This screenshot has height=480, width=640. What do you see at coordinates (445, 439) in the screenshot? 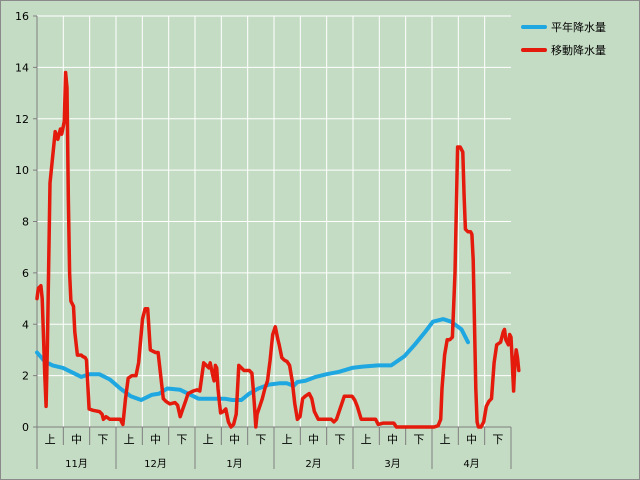
I see `x-decade-label-15: 上` at bounding box center [445, 439].